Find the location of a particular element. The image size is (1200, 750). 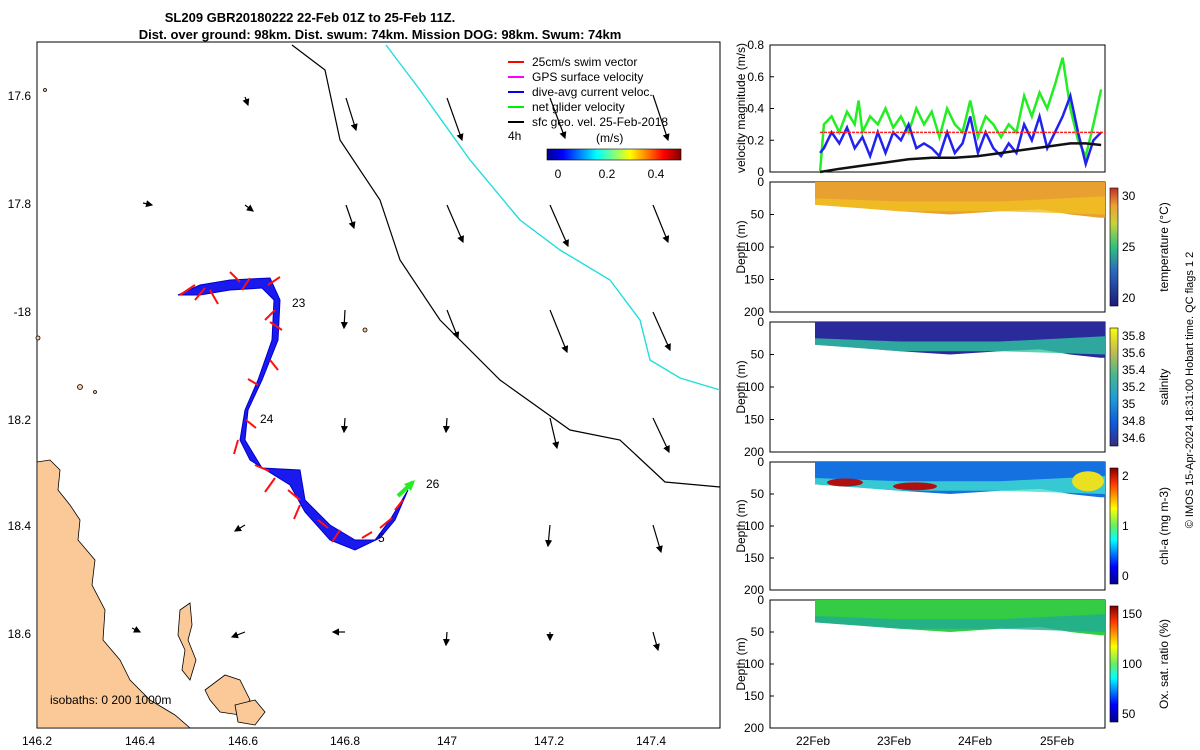

section-xtick-3: 25Feb is located at coordinates (1057, 741).